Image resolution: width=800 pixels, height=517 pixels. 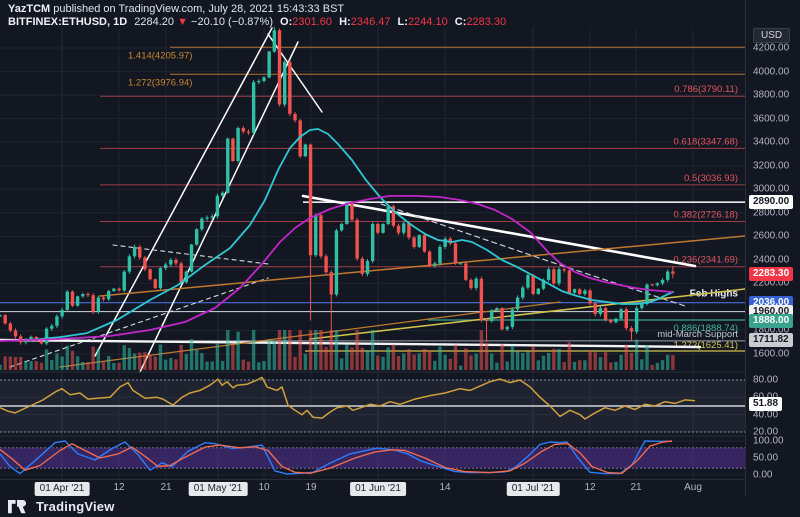 I want to click on symbol-name: BITFINEX:ETHUSD, 1D, so click(x=68, y=22).